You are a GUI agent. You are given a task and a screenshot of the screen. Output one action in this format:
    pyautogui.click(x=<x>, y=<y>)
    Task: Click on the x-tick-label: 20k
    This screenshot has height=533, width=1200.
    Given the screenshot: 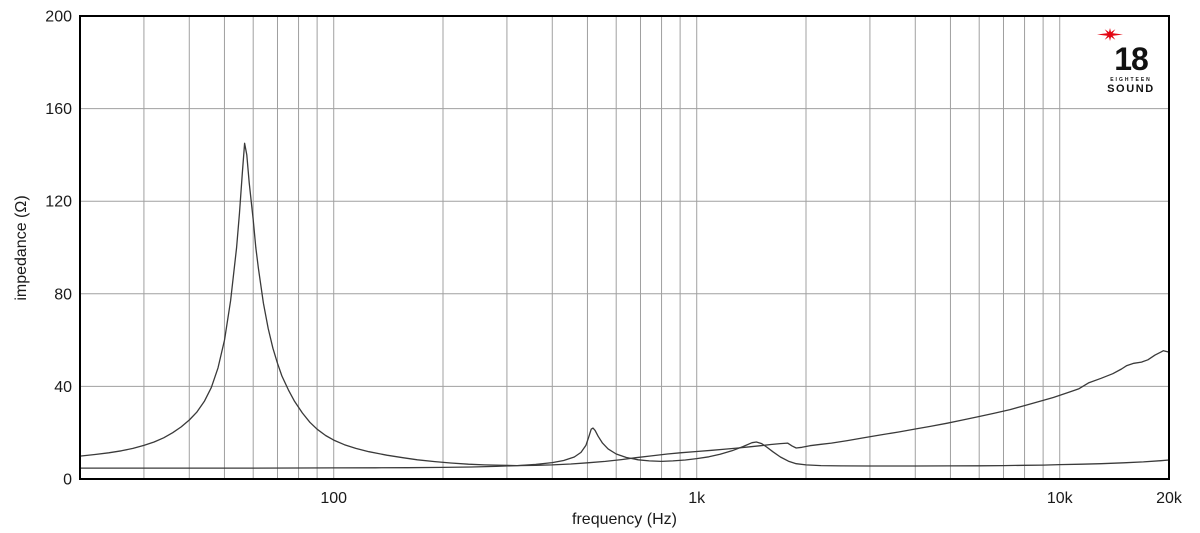 What is the action you would take?
    pyautogui.click(x=1169, y=498)
    